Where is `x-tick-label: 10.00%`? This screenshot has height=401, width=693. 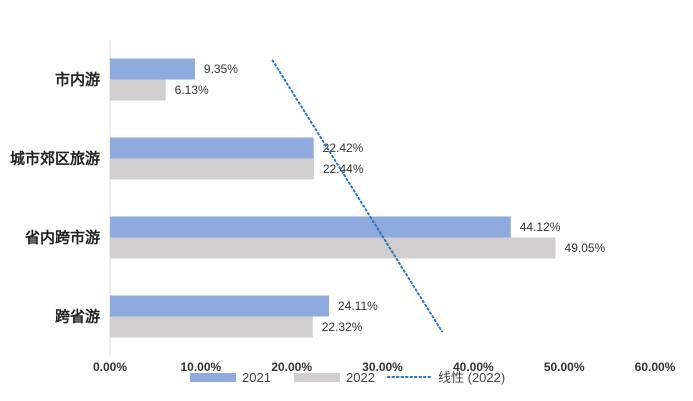
x-tick-label: 10.00% is located at coordinates (200, 367).